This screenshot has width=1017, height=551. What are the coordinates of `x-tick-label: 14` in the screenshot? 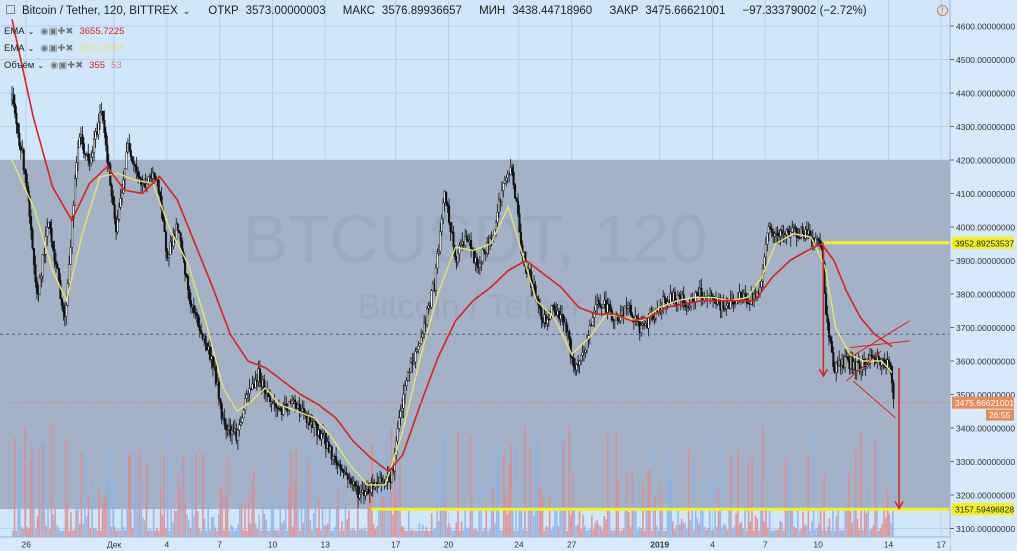 It's located at (889, 545).